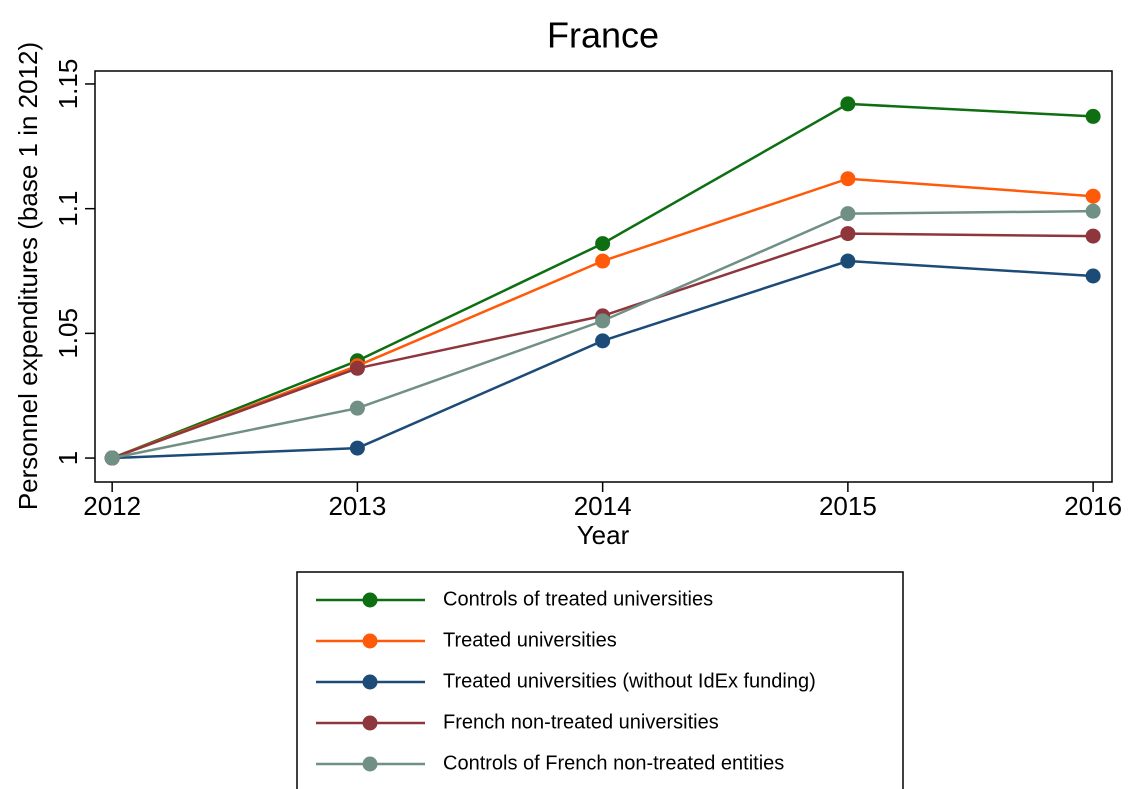 The width and height of the screenshot is (1134, 789). What do you see at coordinates (68, 333) in the screenshot?
I see `y-tick-label: 1.05` at bounding box center [68, 333].